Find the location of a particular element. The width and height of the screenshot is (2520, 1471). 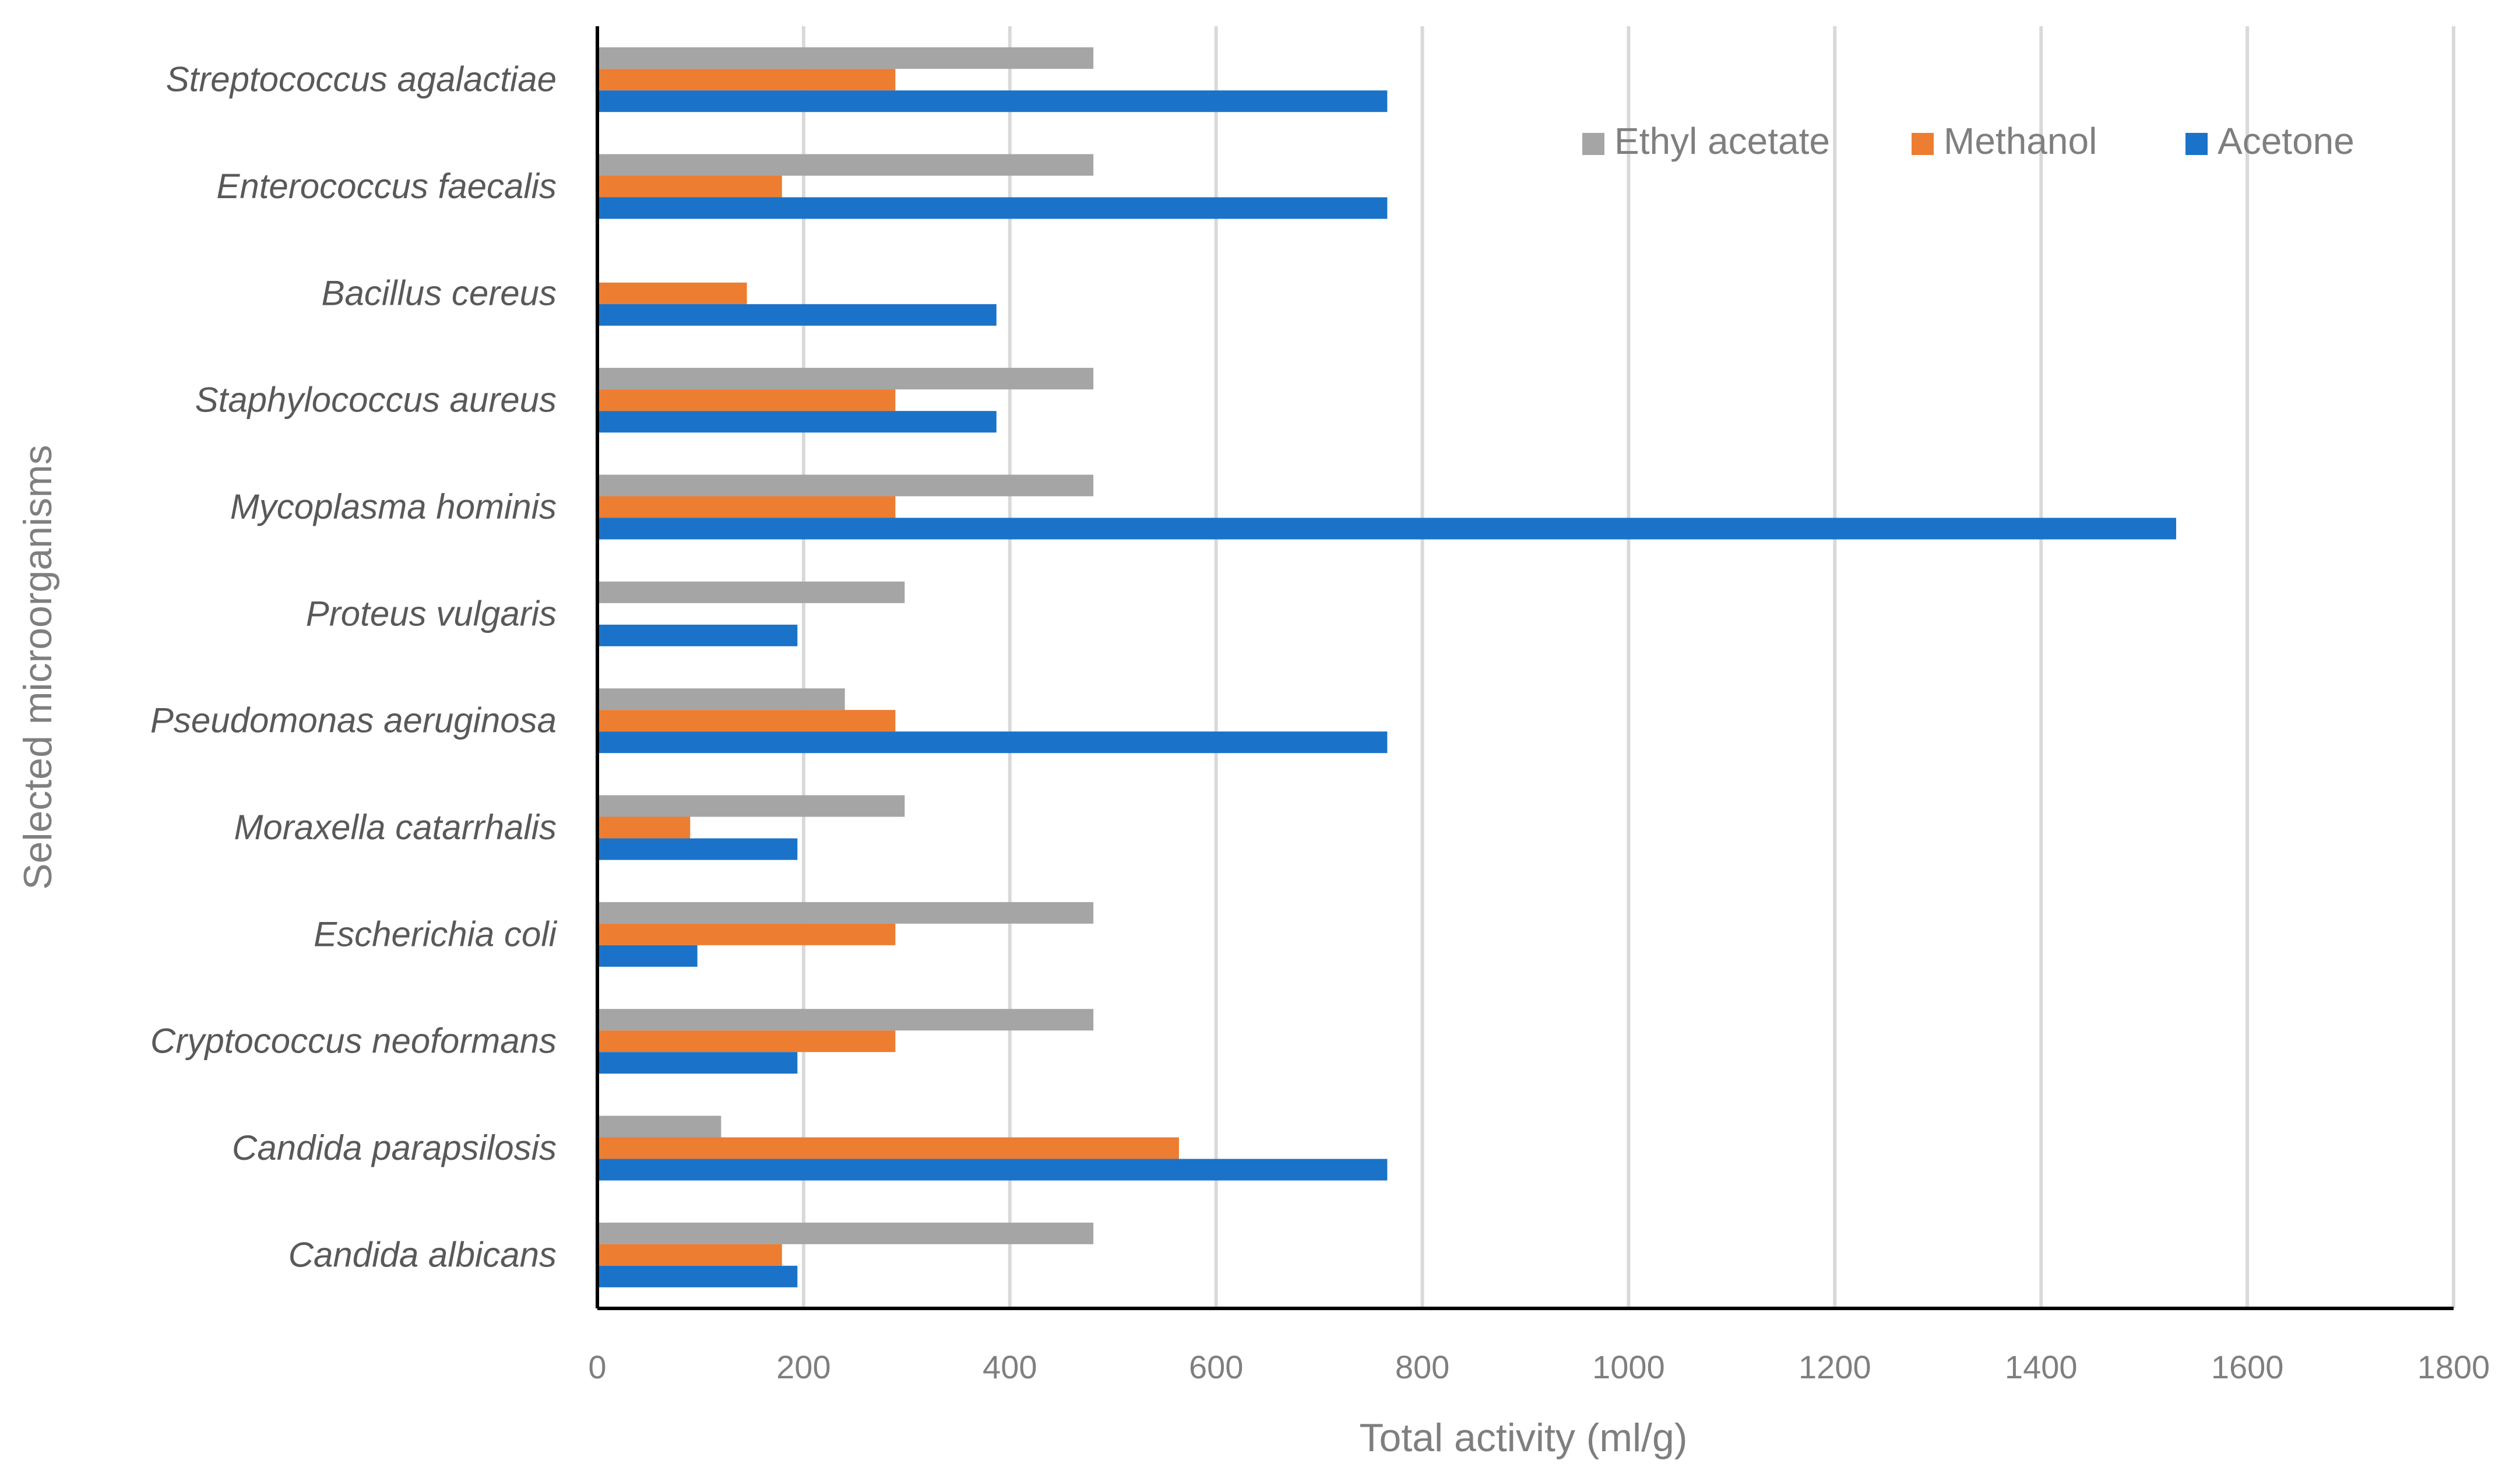

x-tick-label: 1000 is located at coordinates (1628, 1367).